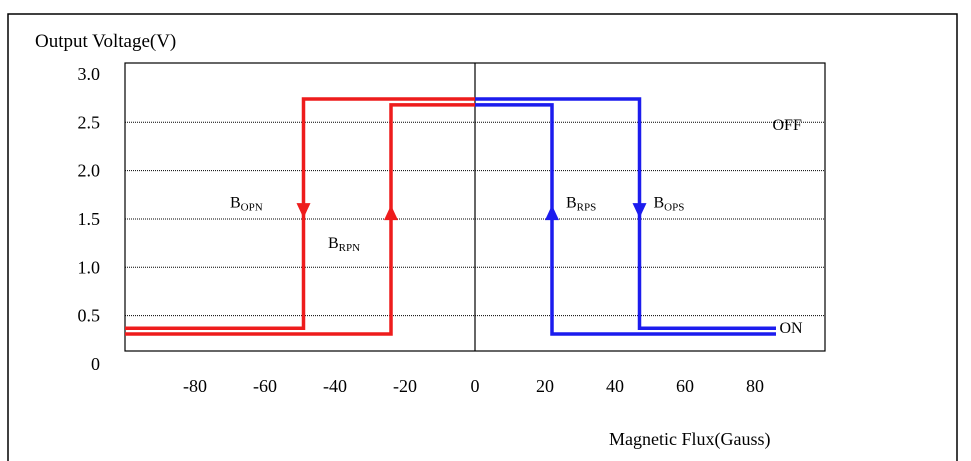 This screenshot has width=971, height=461. What do you see at coordinates (615, 386) in the screenshot?
I see `x-tick-label: 40` at bounding box center [615, 386].